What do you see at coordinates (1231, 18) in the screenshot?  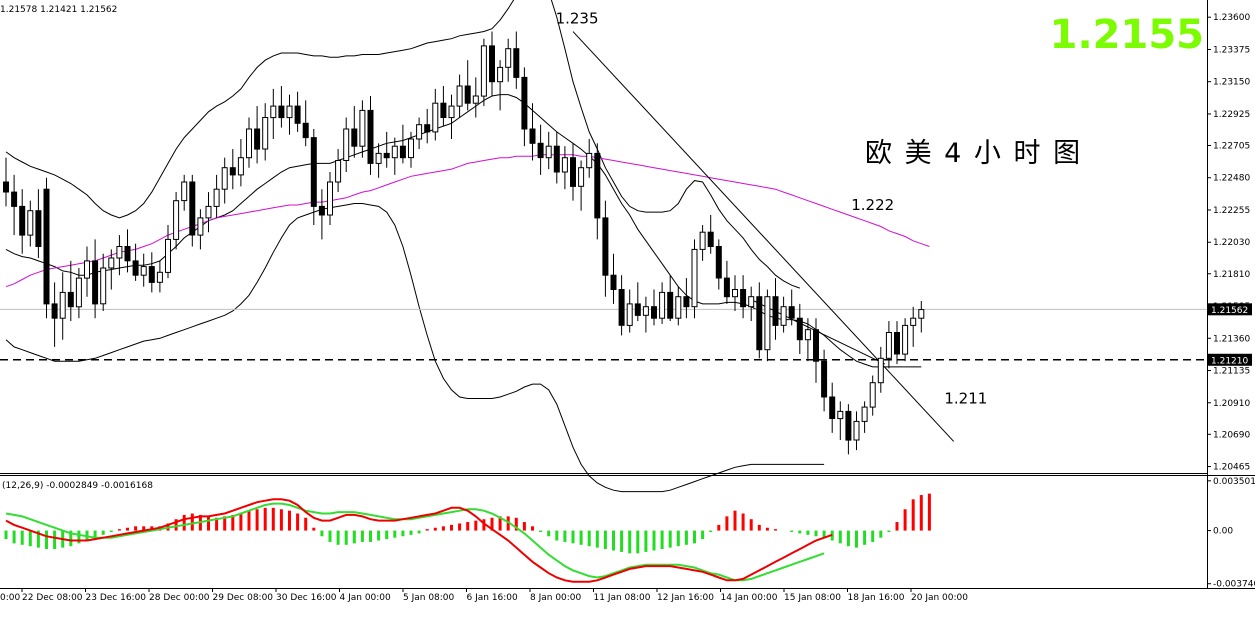 I see `price-tick-label: 1.23600` at bounding box center [1231, 18].